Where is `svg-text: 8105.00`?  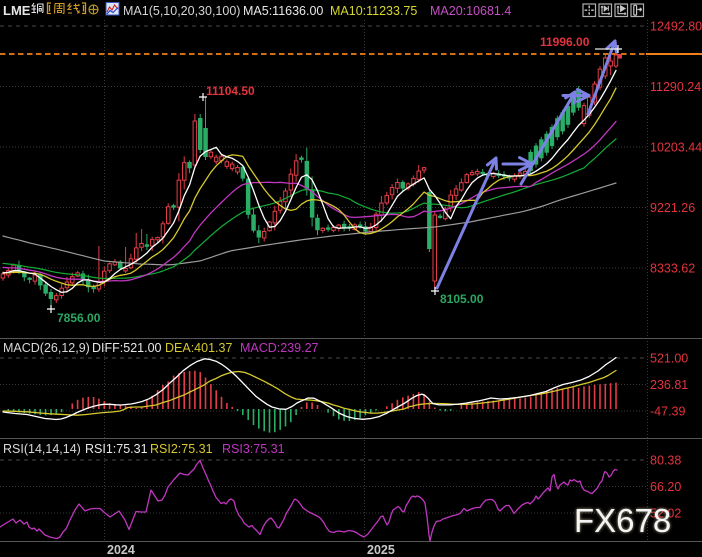
svg-text: 8105.00 is located at coordinates (462, 299).